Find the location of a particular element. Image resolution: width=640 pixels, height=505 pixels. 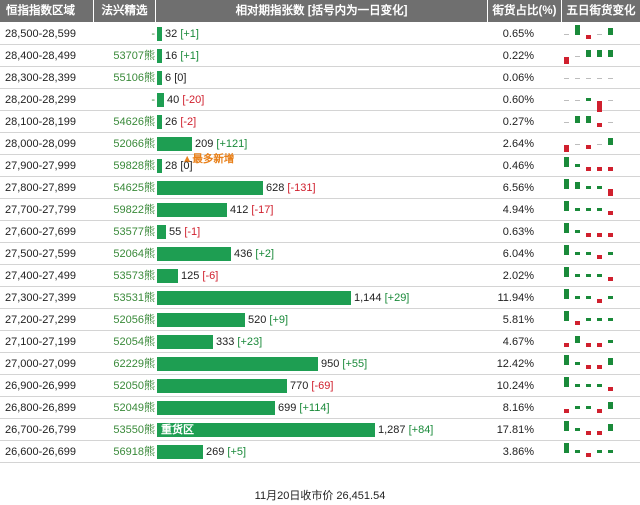

warrant-code-cell: 53531熊 is located at coordinates (134, 298).